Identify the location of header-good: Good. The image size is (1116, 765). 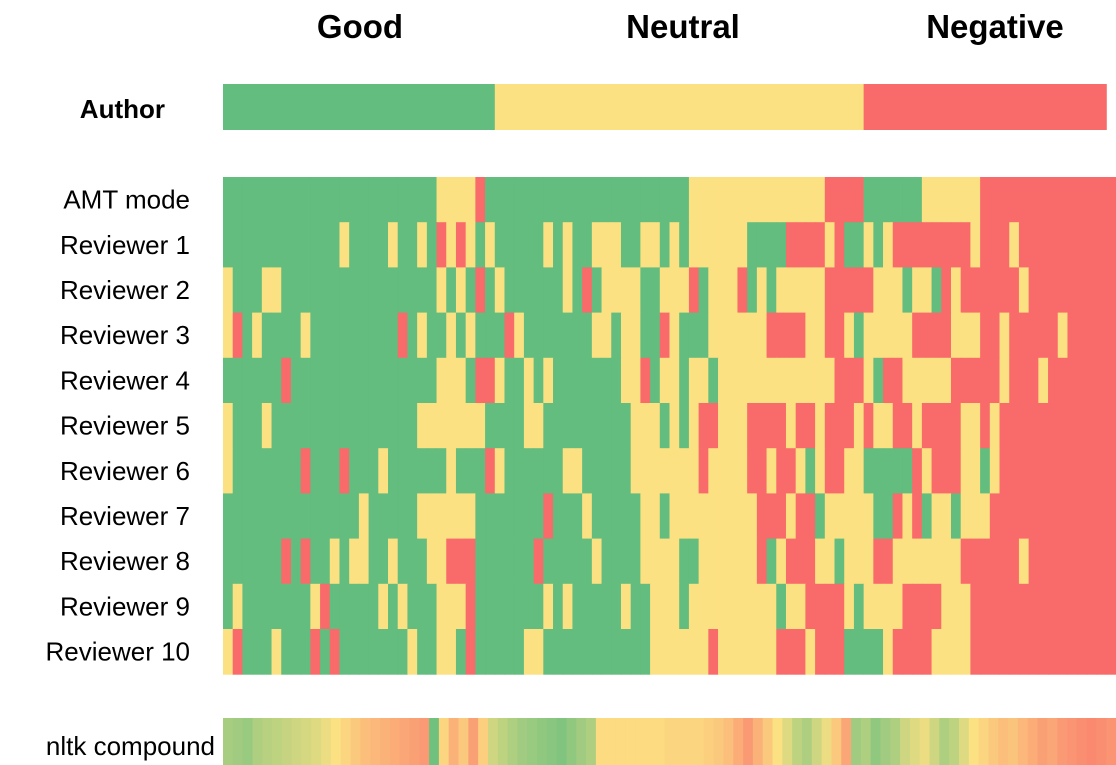
(360, 26).